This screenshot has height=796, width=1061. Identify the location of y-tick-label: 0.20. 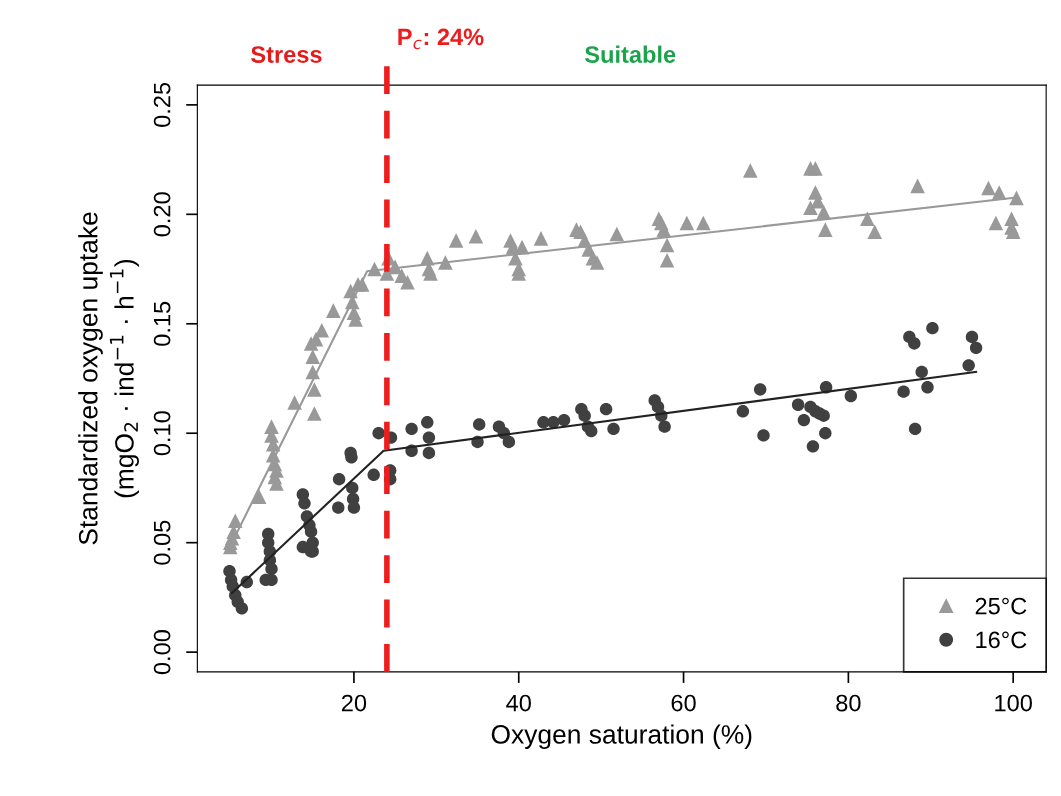
(162, 214).